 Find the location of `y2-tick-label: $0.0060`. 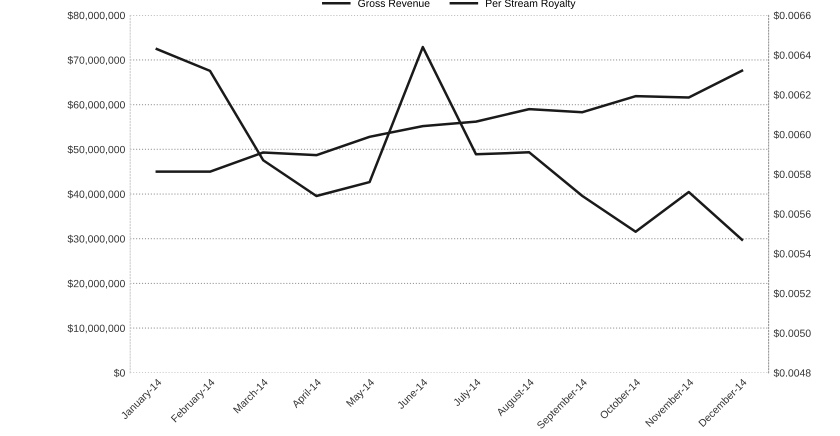

y2-tick-label: $0.0060 is located at coordinates (792, 134).